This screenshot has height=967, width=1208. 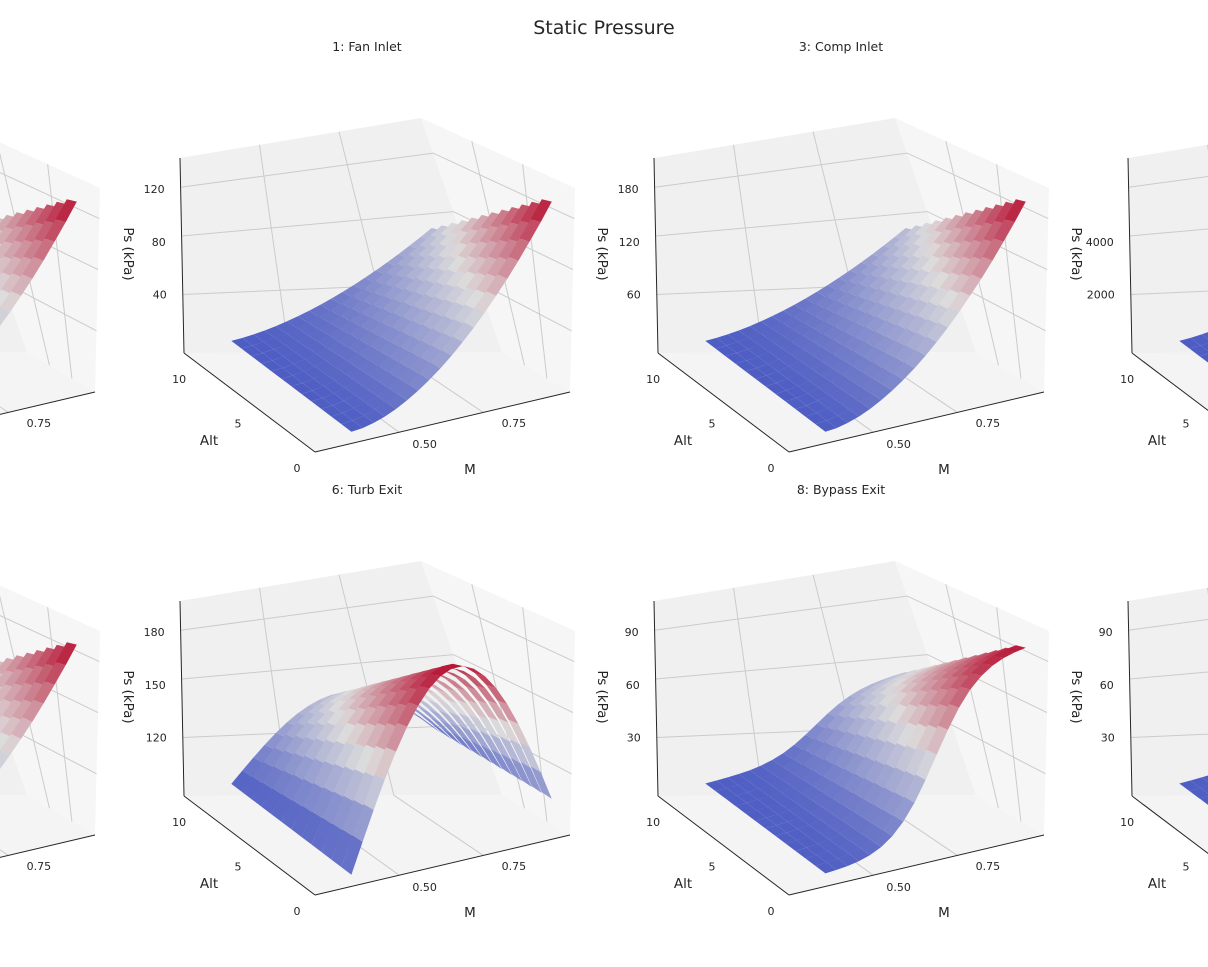 What do you see at coordinates (1076, 696) in the screenshot?
I see `z-axis-label: Ps (kPa)` at bounding box center [1076, 696].